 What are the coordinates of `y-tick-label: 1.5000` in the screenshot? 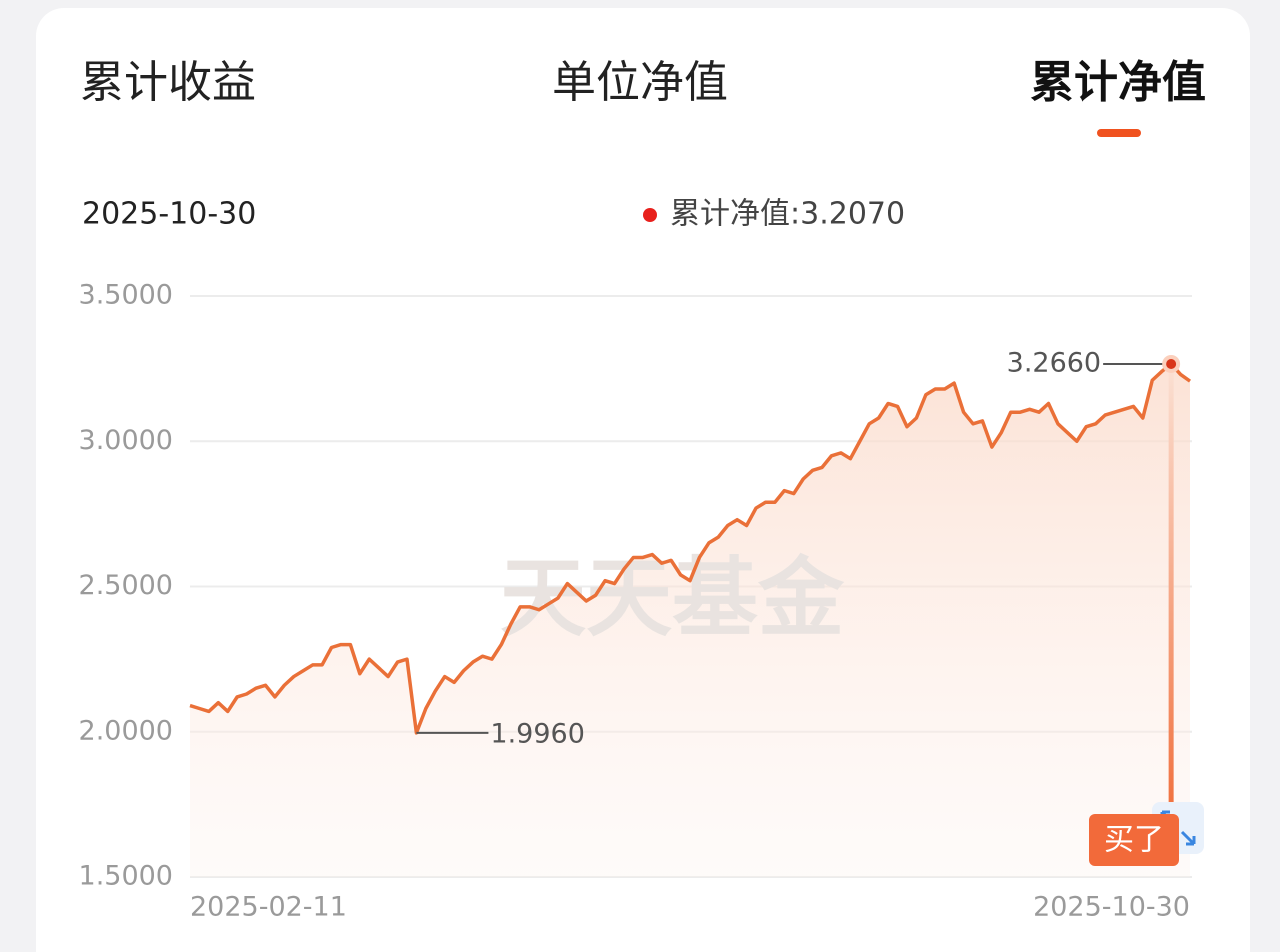 It's located at (126, 876).